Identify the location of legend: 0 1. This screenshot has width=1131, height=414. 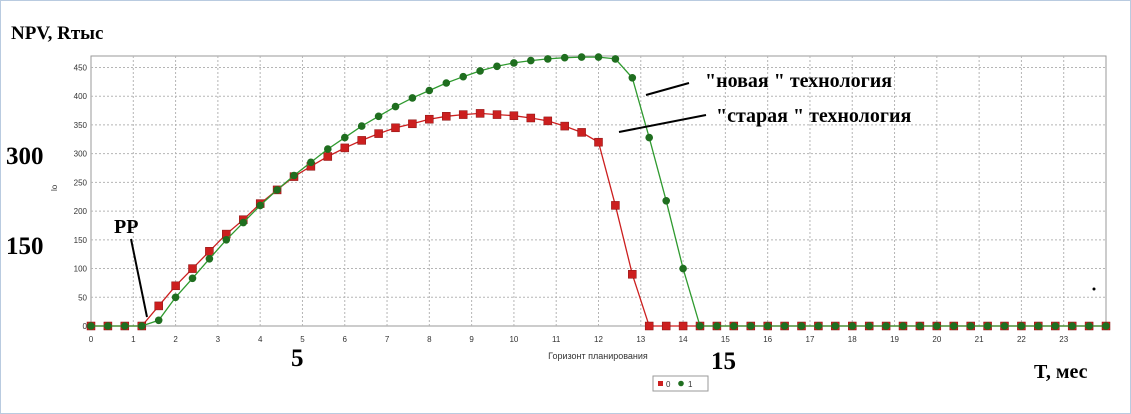
(680, 383).